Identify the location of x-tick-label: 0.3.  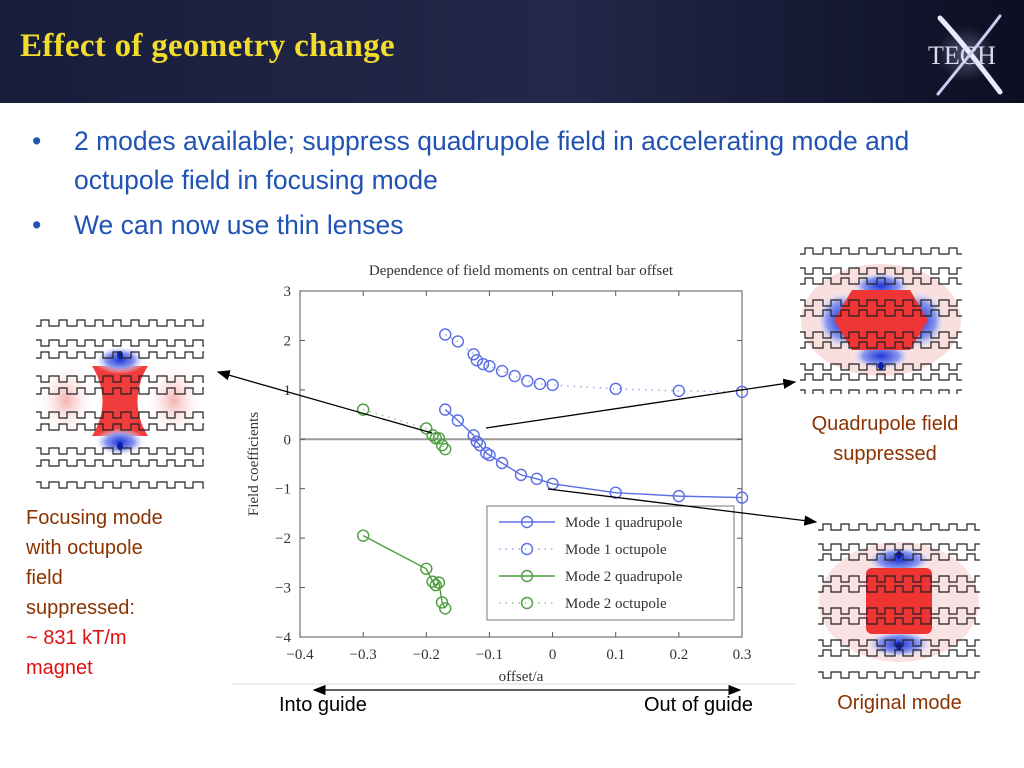
(742, 655).